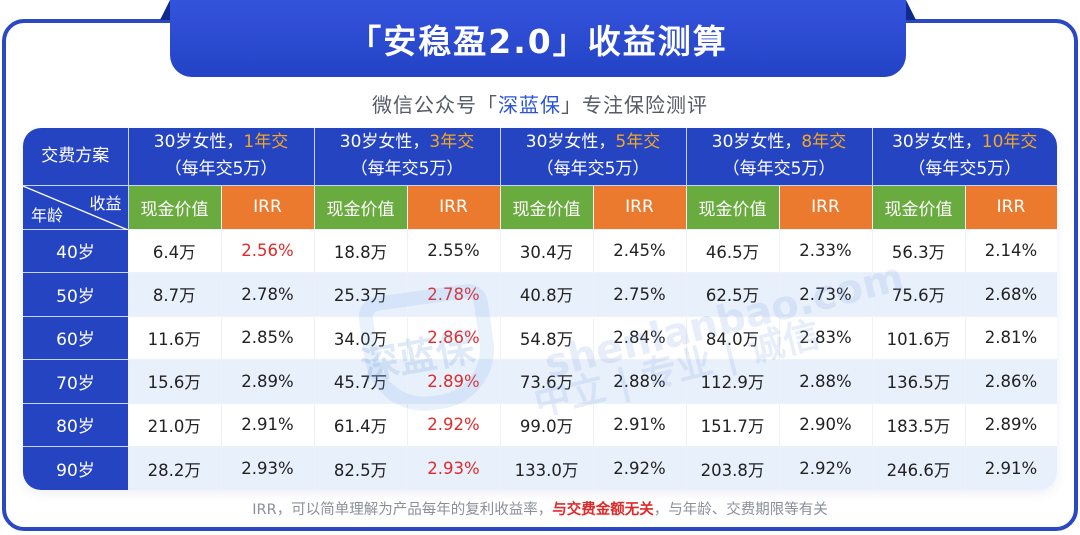 This screenshot has width=1080, height=535. I want to click on irr-cell-highlighted: 2.56%, so click(268, 250).